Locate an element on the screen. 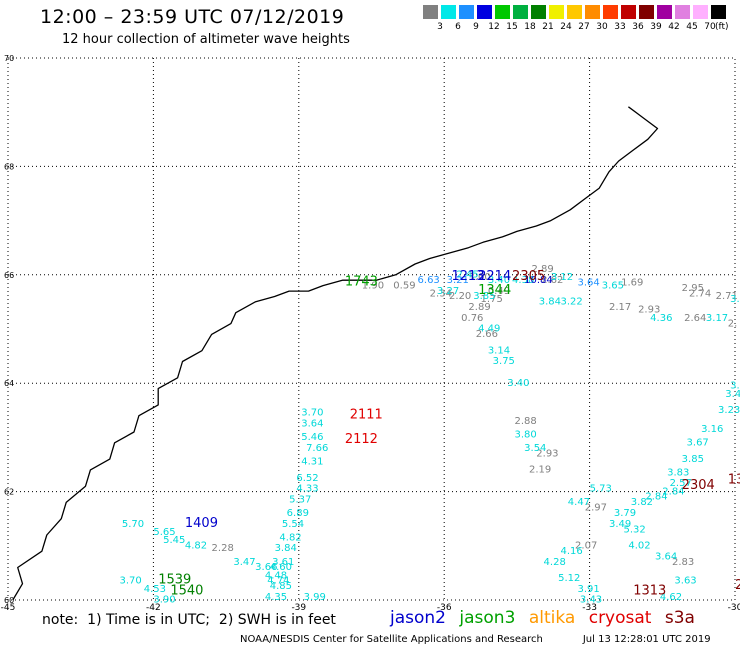  wave-height-value: 3.83 is located at coordinates (678, 472).